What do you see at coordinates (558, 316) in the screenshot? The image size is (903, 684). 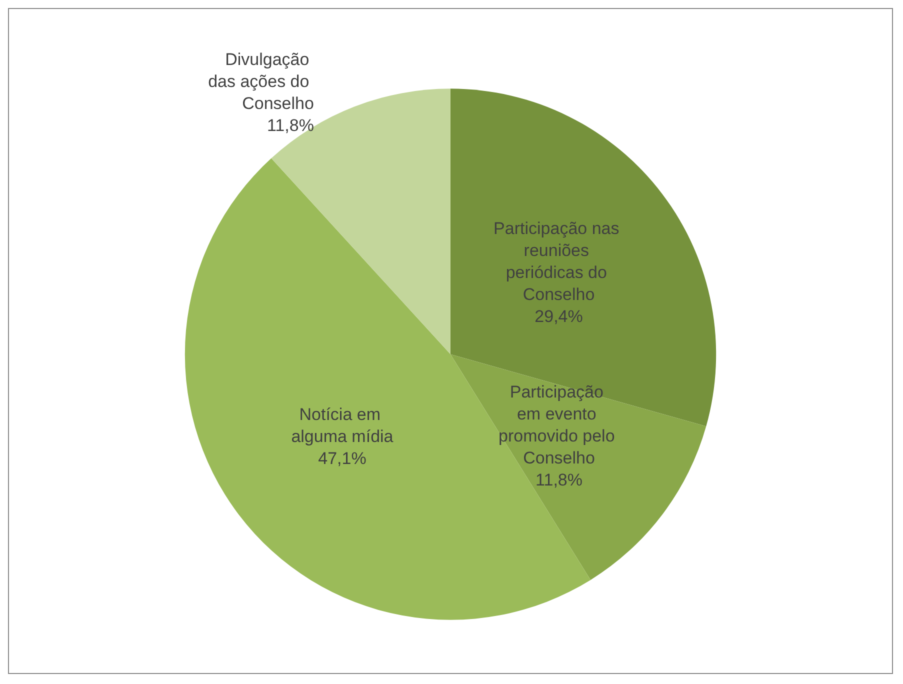 I see `data-label: 29,4%` at bounding box center [558, 316].